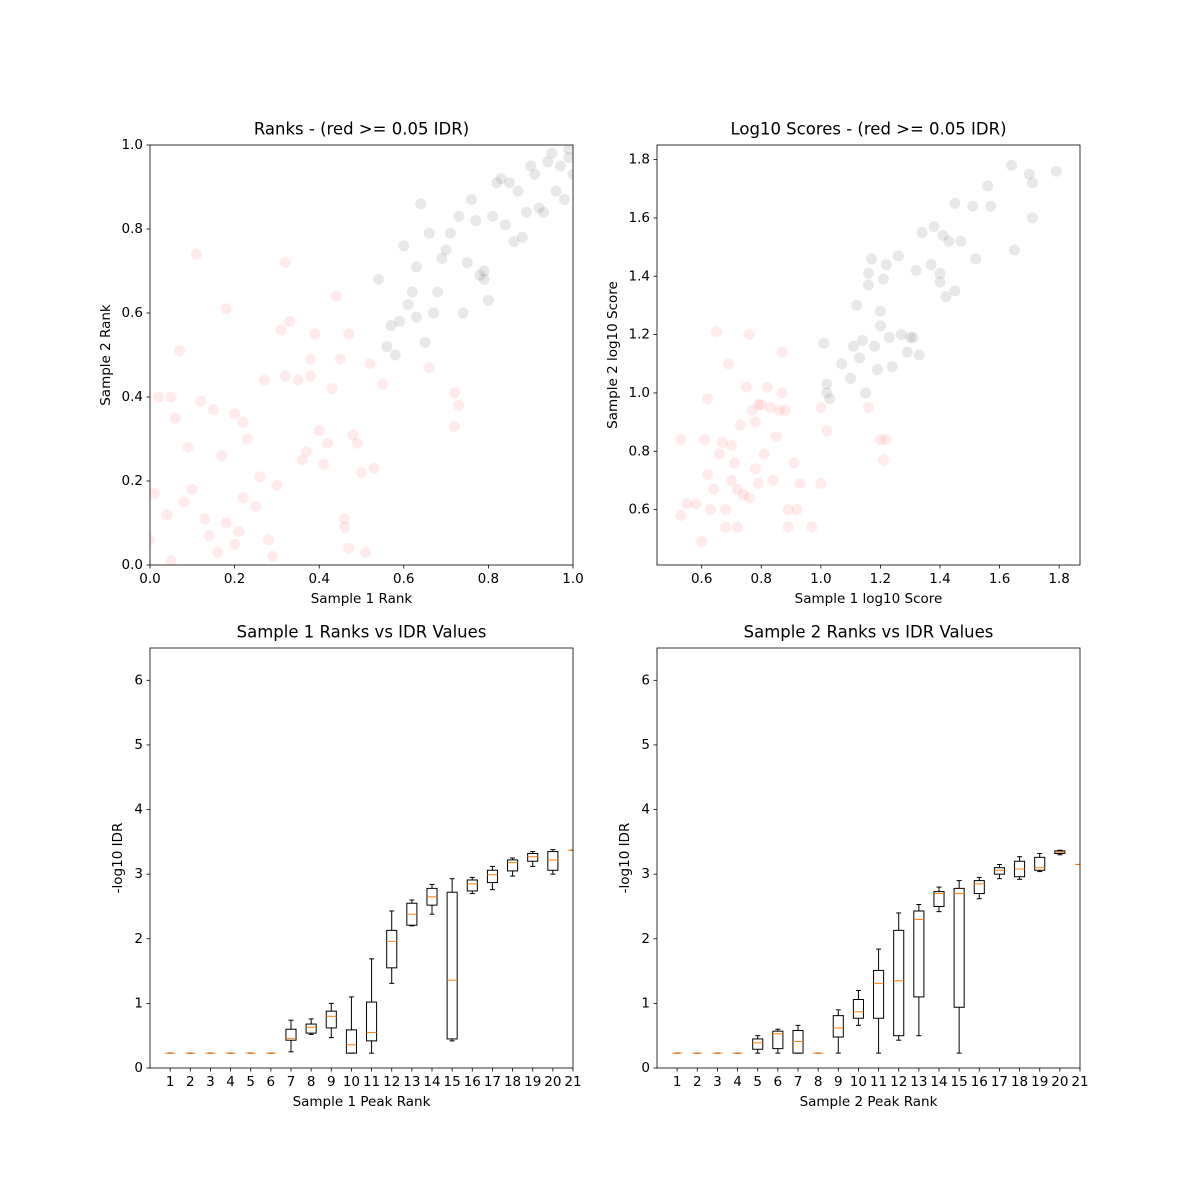  I want to click on x-tick-label: 11, so click(878, 1082).